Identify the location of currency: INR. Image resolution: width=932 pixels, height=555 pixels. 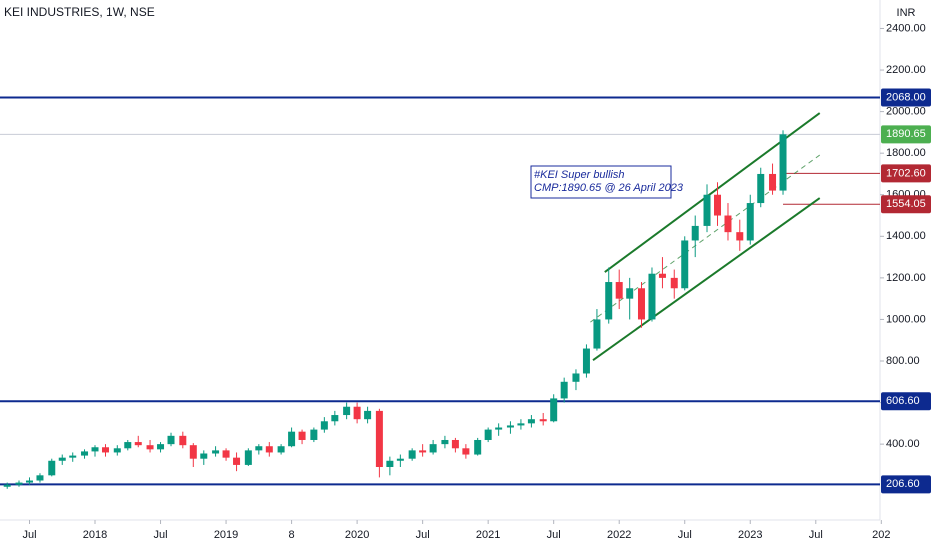
(906, 13).